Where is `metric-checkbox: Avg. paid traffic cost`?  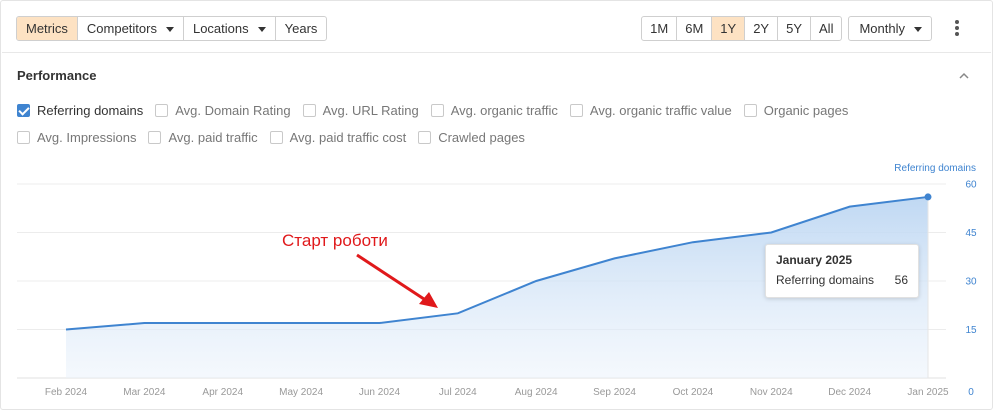
metric-checkbox: Avg. paid traffic cost is located at coordinates (338, 137).